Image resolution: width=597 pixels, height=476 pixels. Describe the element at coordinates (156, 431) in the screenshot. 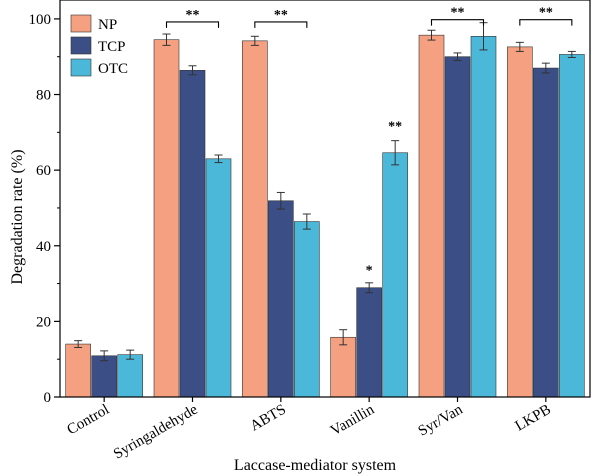

I see `x-tick-label: Syringaldehyde` at that location.